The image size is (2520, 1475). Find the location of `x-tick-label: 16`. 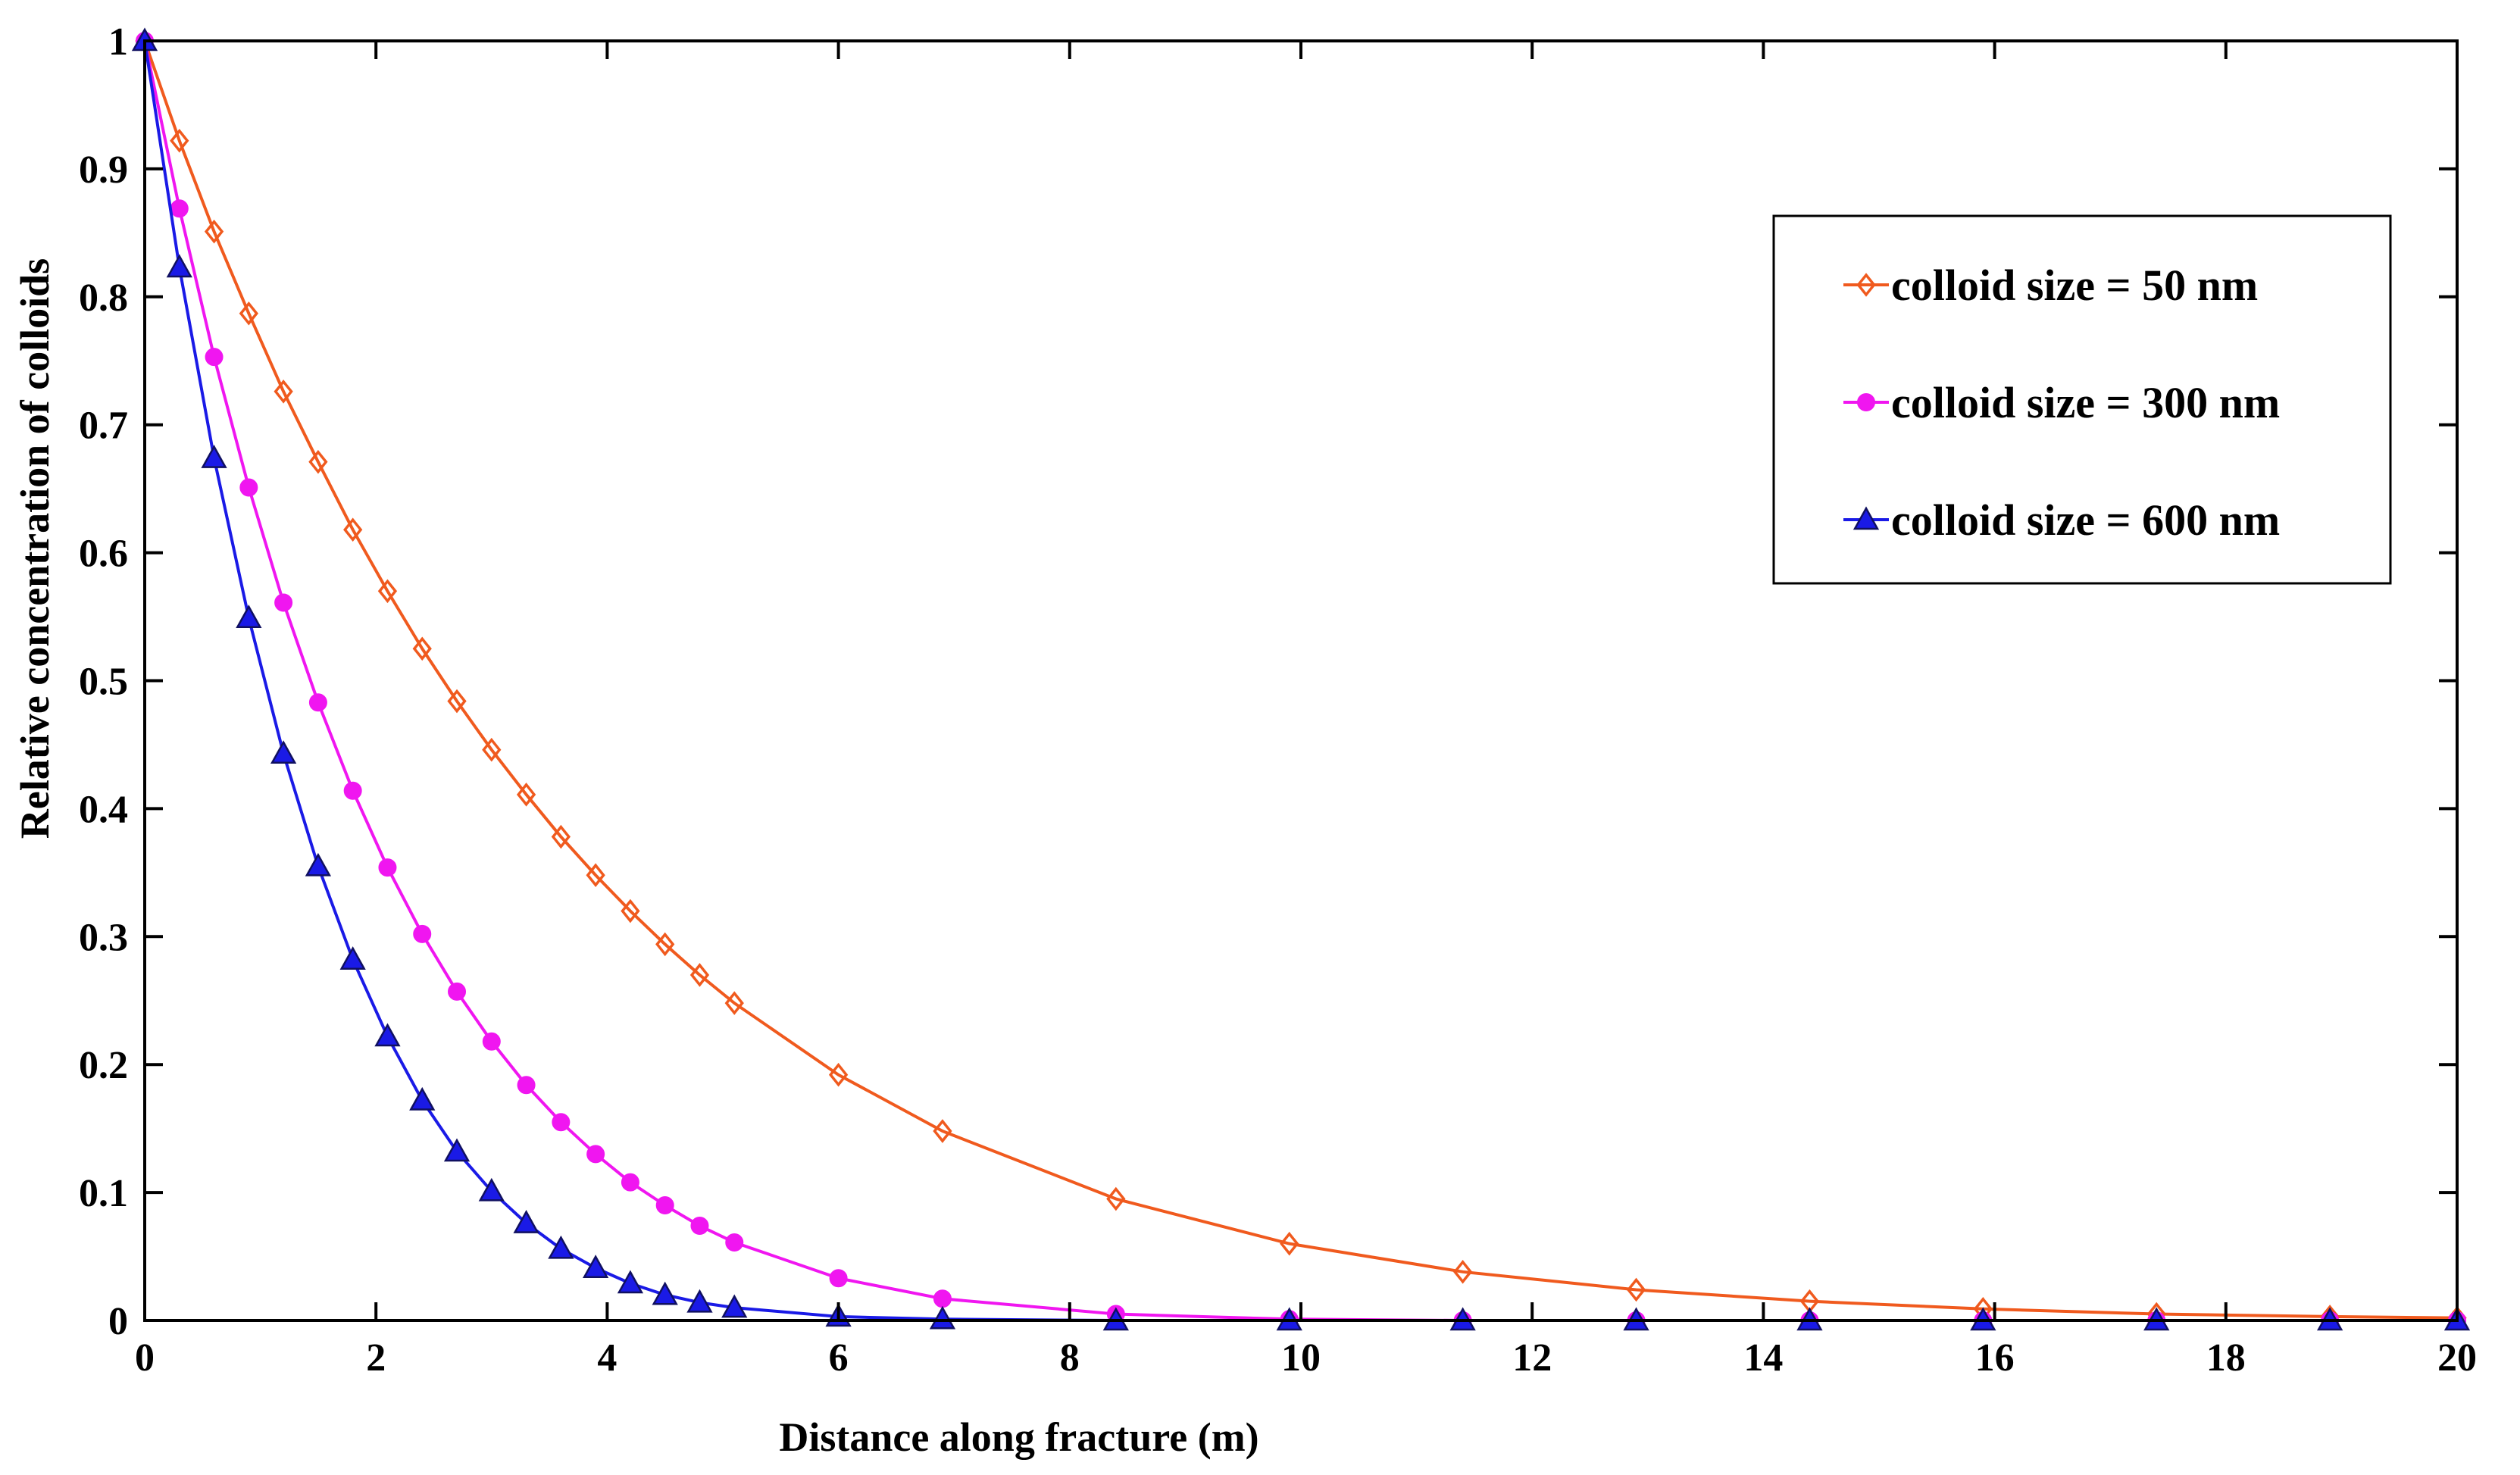

x-tick-label: 16 is located at coordinates (1995, 1358).